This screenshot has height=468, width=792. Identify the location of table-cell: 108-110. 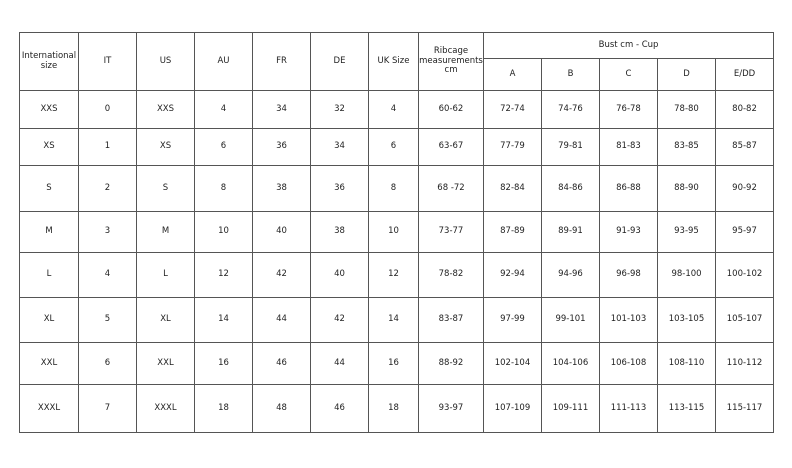
(686, 363).